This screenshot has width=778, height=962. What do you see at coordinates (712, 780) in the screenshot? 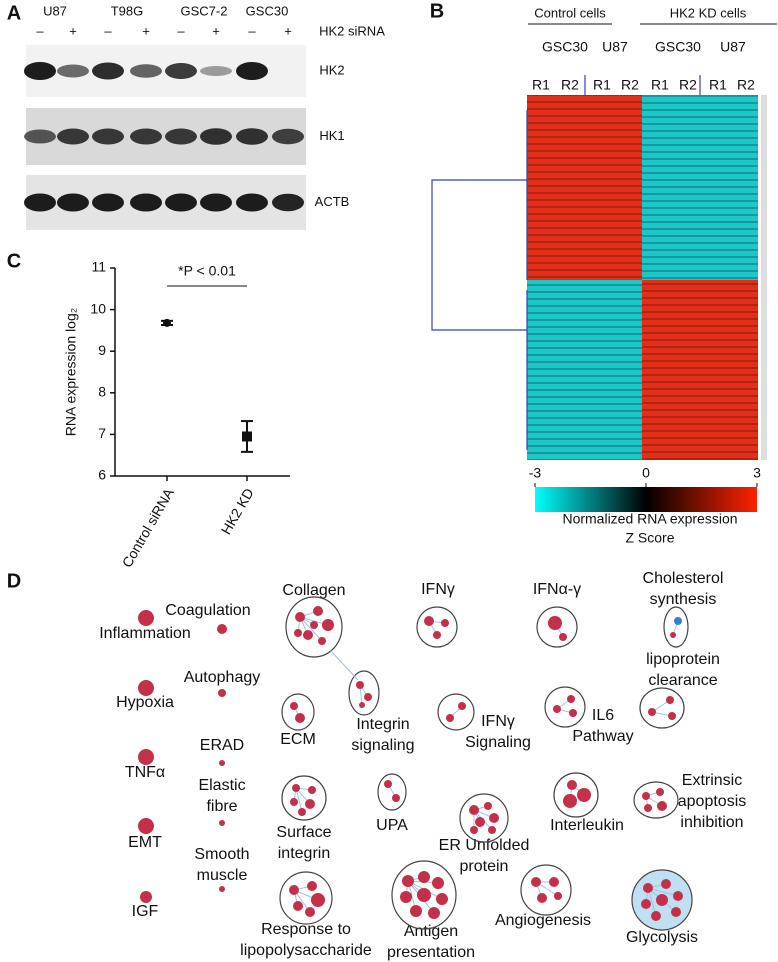
I see `term-label: Extrinsic` at bounding box center [712, 780].